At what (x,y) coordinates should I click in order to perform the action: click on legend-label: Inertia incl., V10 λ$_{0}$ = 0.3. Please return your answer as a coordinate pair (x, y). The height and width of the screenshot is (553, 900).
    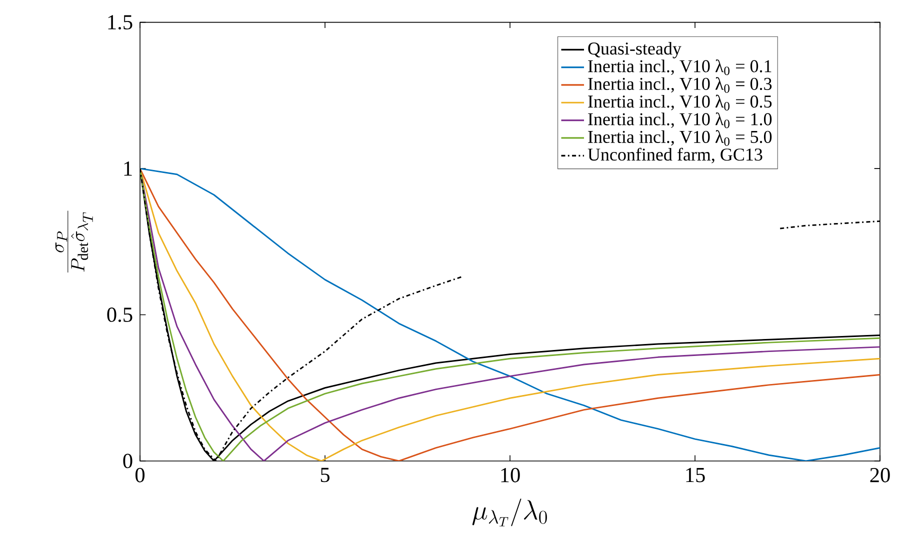
    Looking at the image, I should click on (680, 85).